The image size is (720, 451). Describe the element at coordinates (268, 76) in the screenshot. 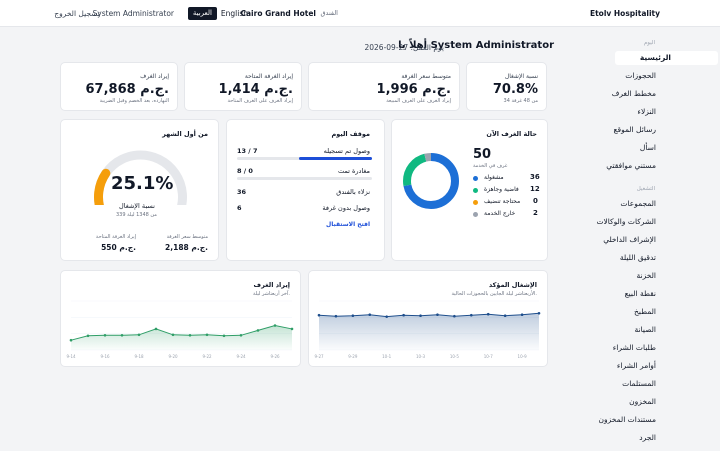

I see `kpi-label: إيراد الغرفة المتاحة` at that location.